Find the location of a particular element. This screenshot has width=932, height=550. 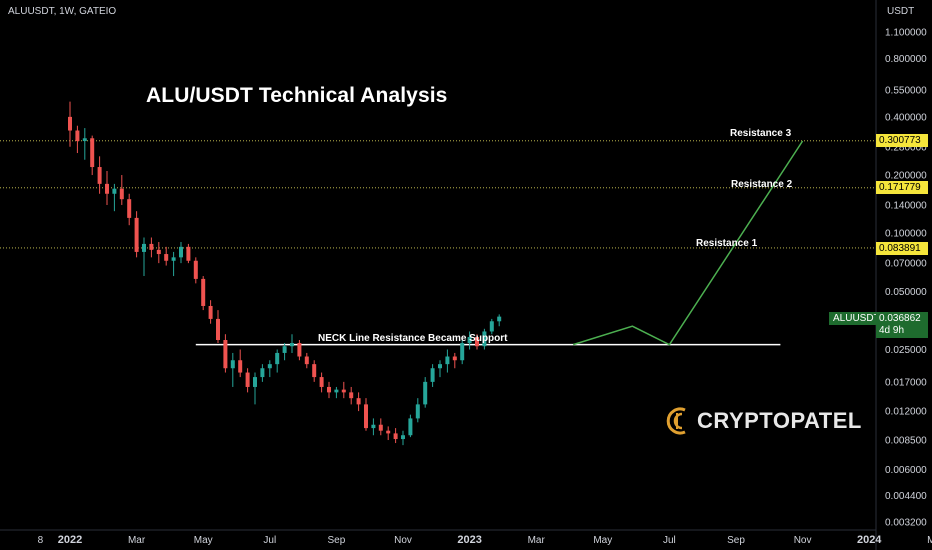

x-tick-label: 2024 is located at coordinates (869, 540).